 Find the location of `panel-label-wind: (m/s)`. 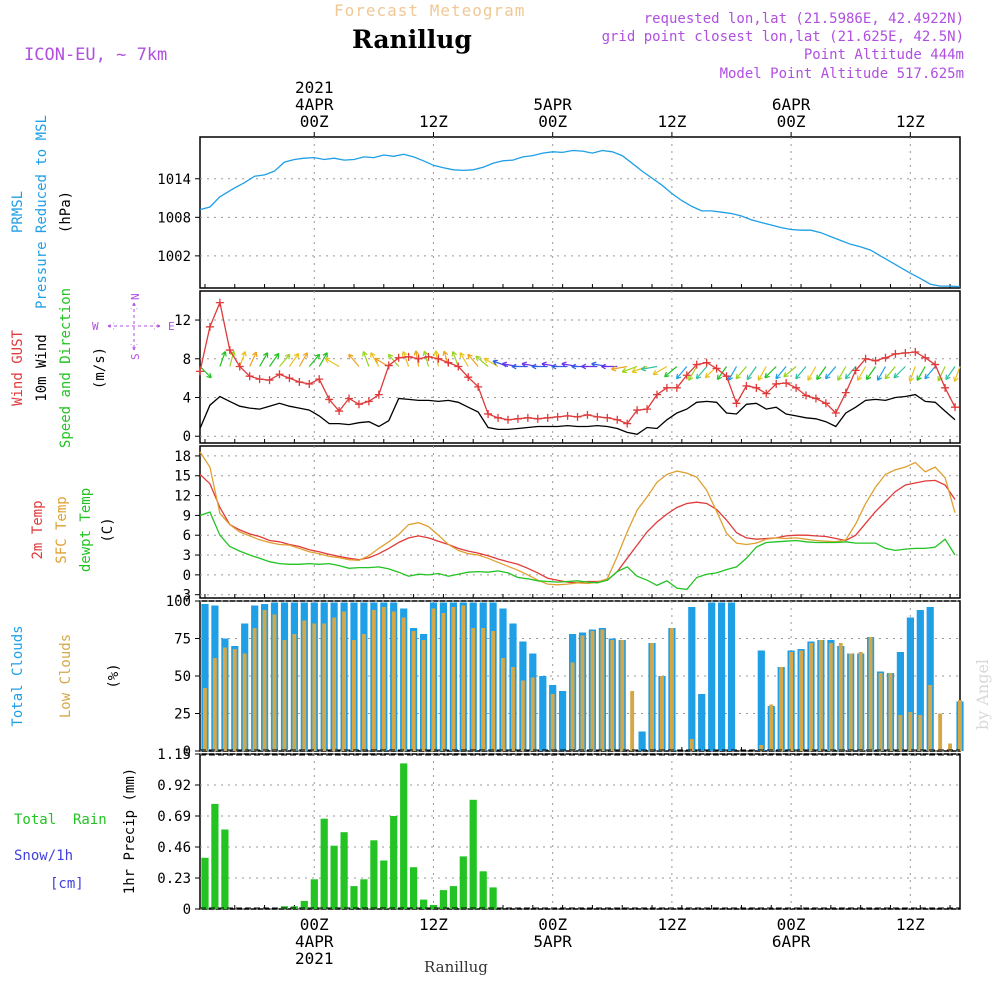

panel-label-wind: (m/s) is located at coordinates (100, 368).